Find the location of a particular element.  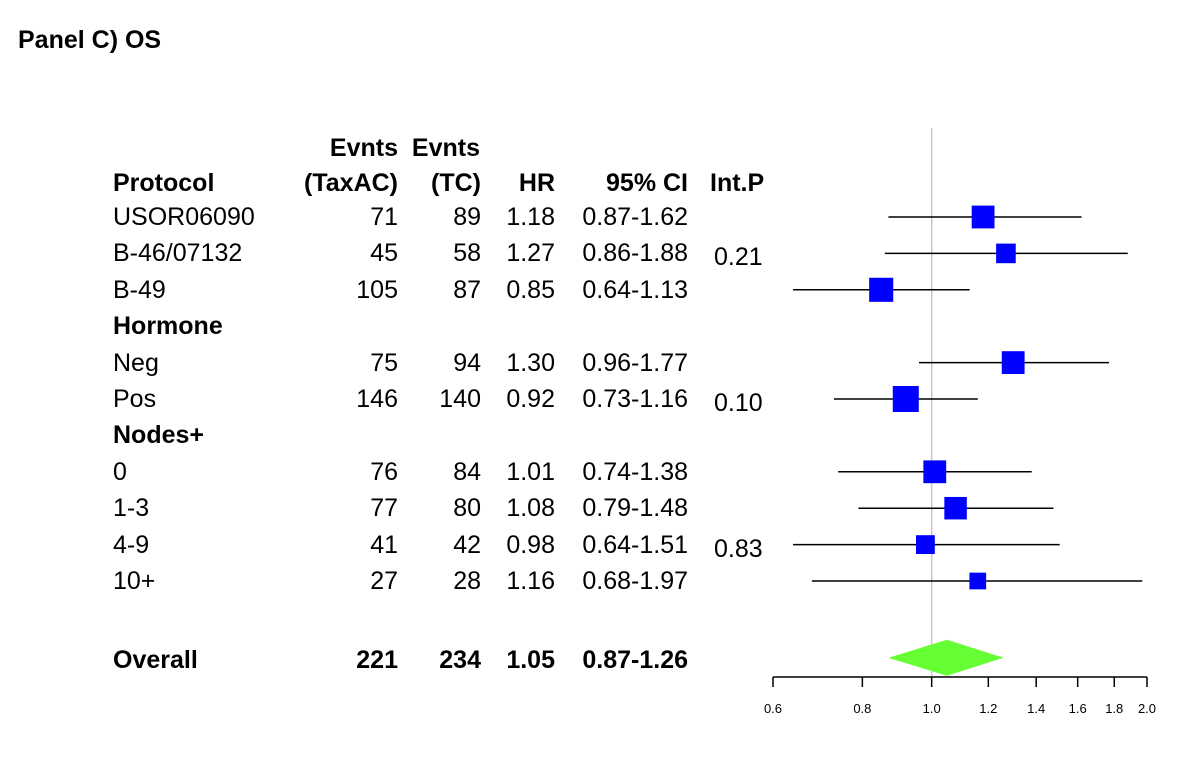

row-label: 0 is located at coordinates (120, 471).